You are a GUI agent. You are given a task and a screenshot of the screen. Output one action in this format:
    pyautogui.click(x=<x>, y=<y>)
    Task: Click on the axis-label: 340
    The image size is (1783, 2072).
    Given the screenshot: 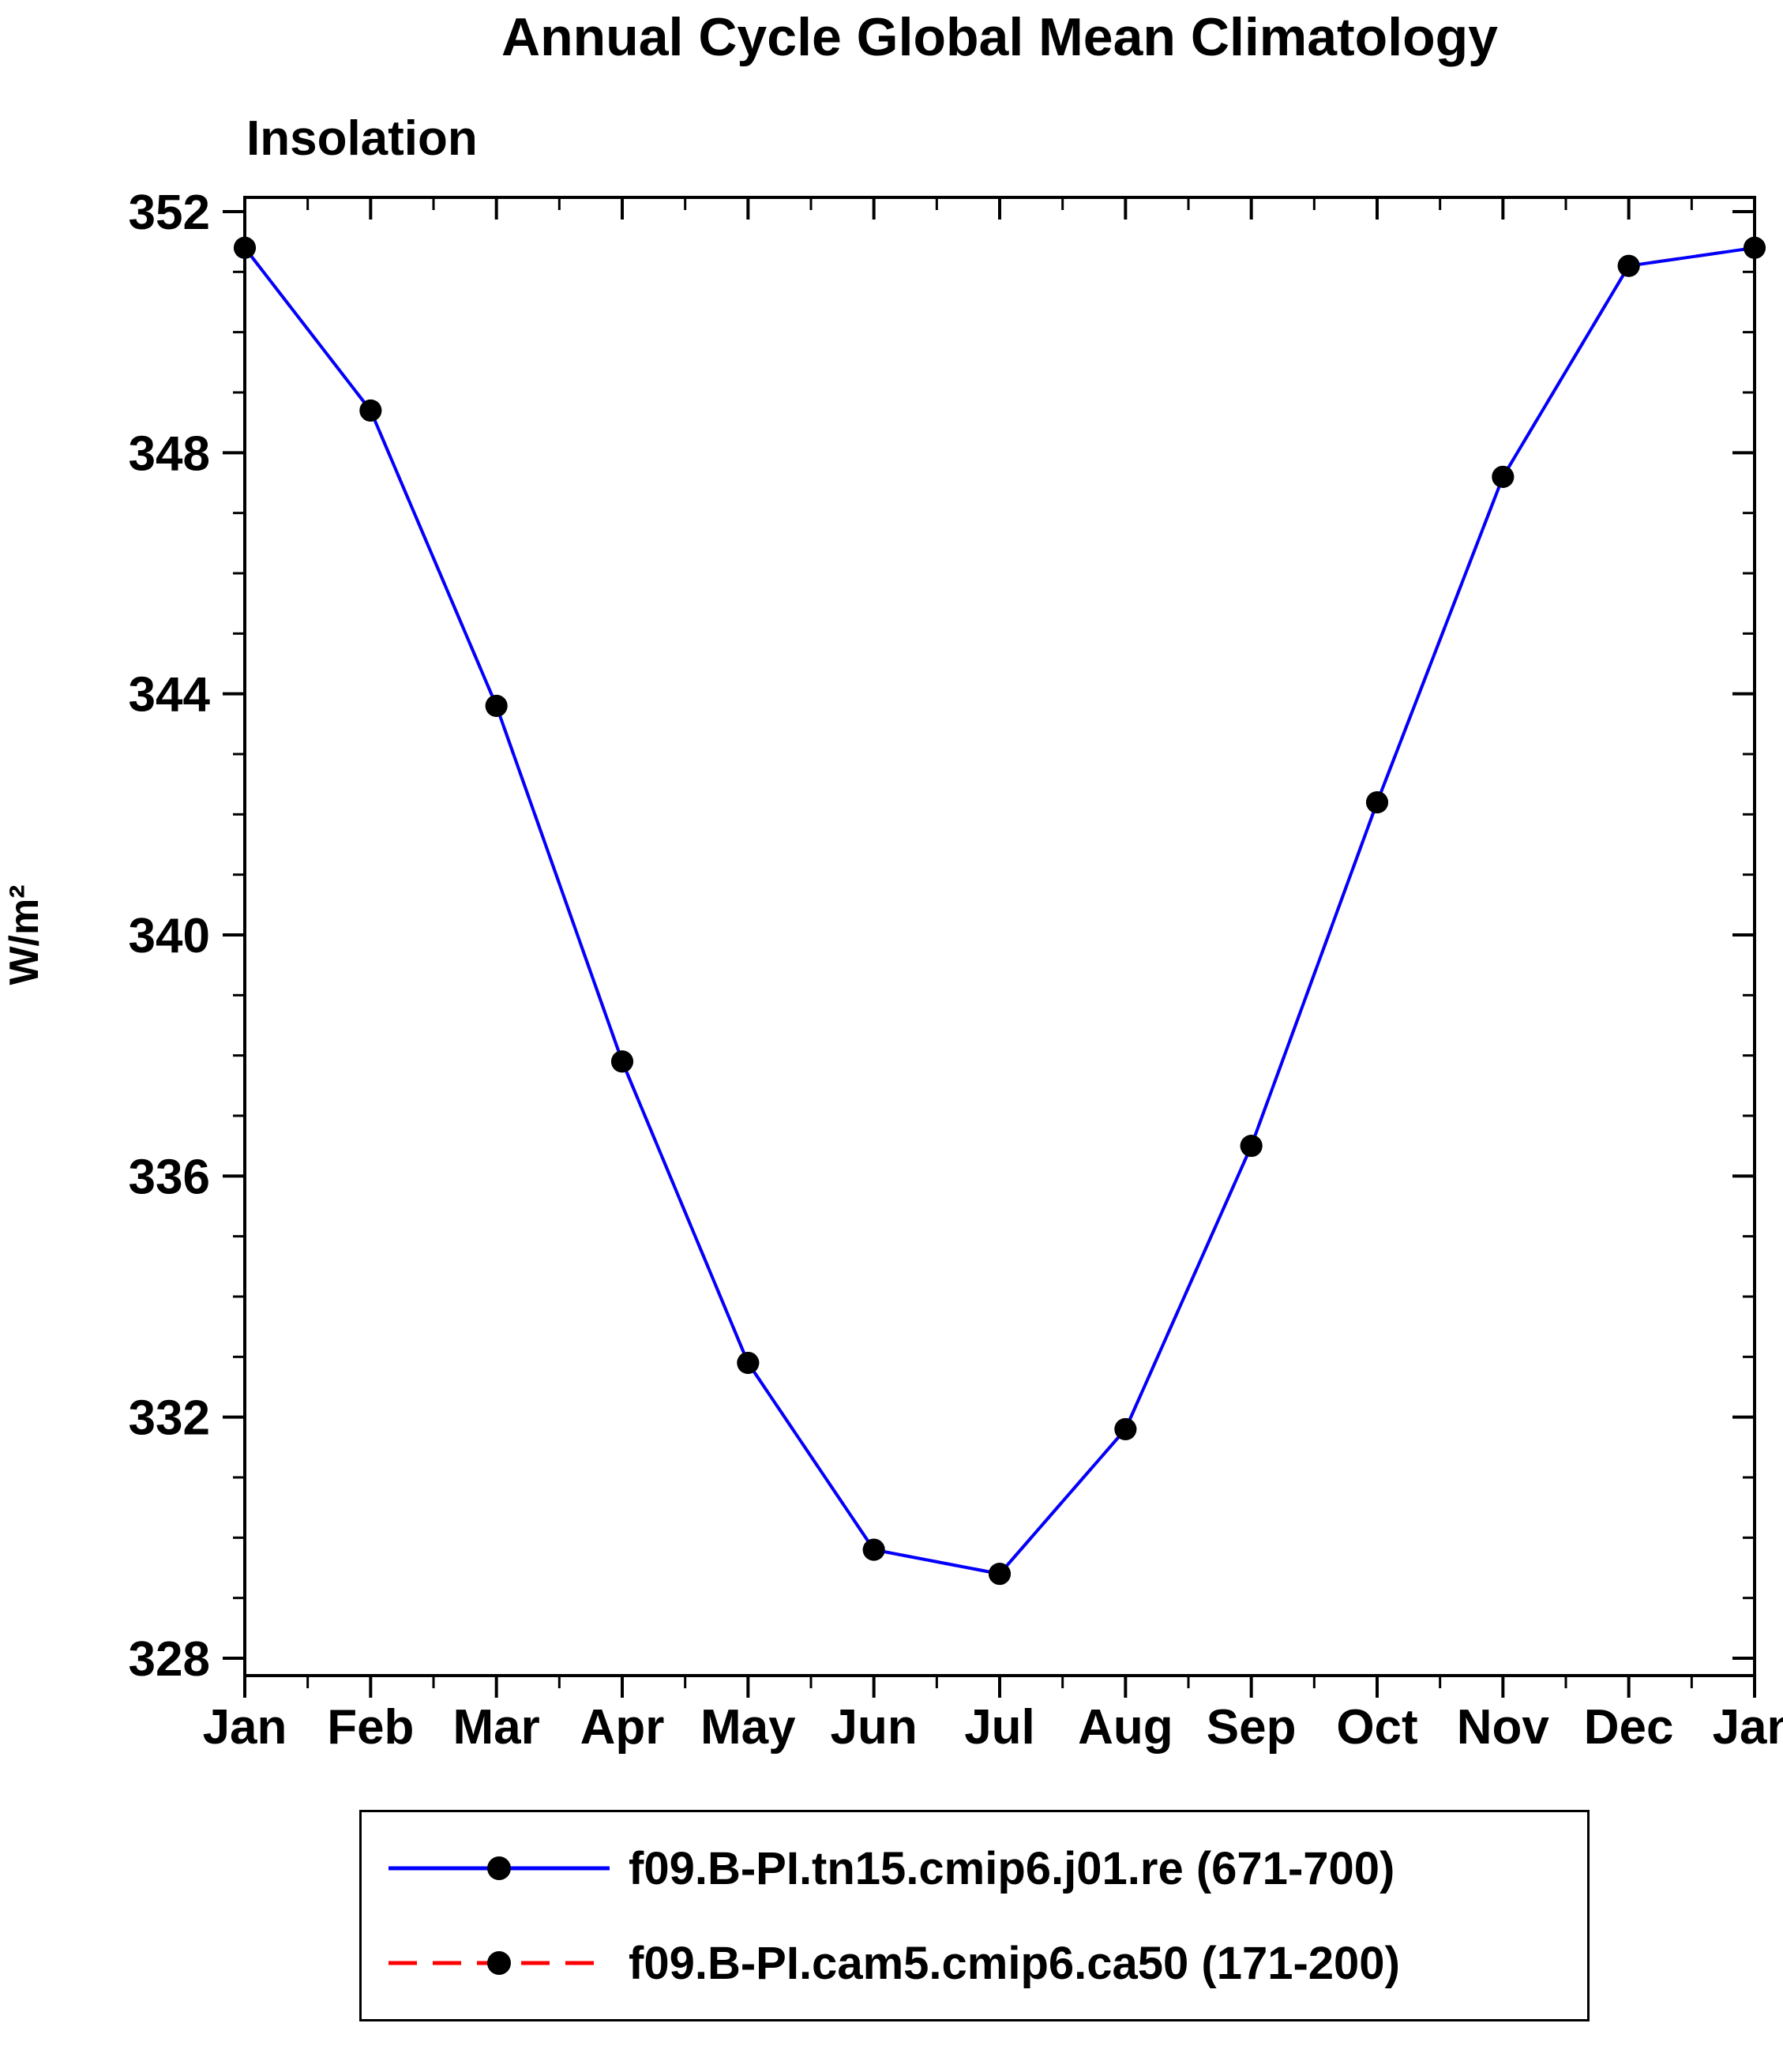 What is the action you would take?
    pyautogui.click(x=170, y=936)
    